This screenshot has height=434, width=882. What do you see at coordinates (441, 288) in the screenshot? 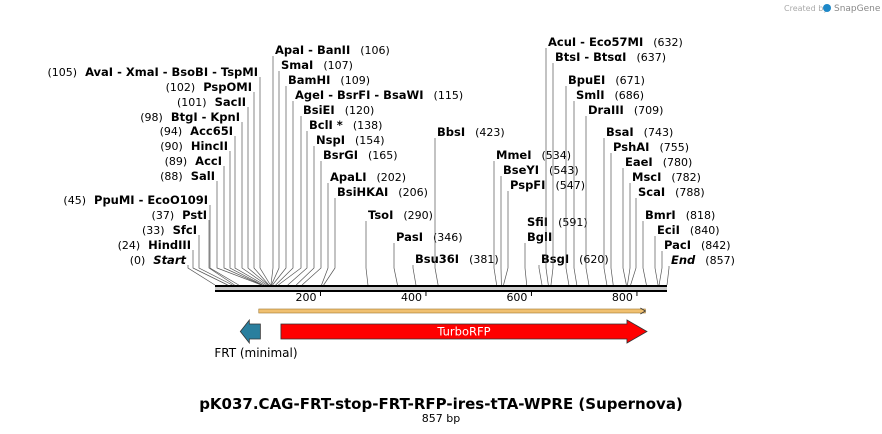
I see `ruler-band` at bounding box center [441, 288].